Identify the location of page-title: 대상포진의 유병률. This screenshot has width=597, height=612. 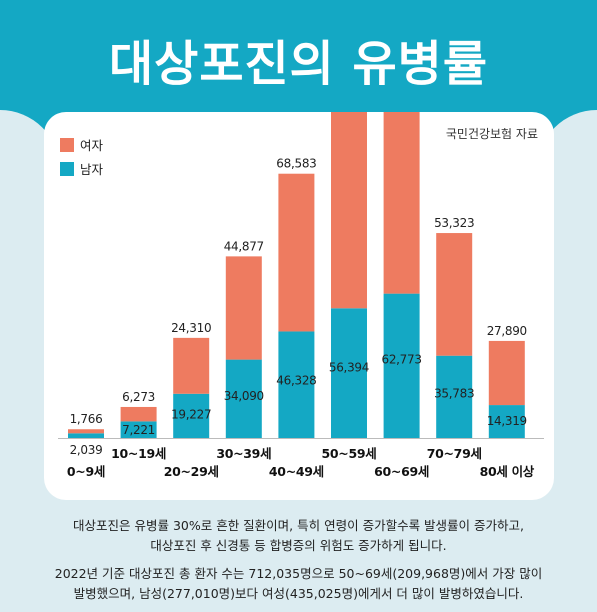
(298, 64).